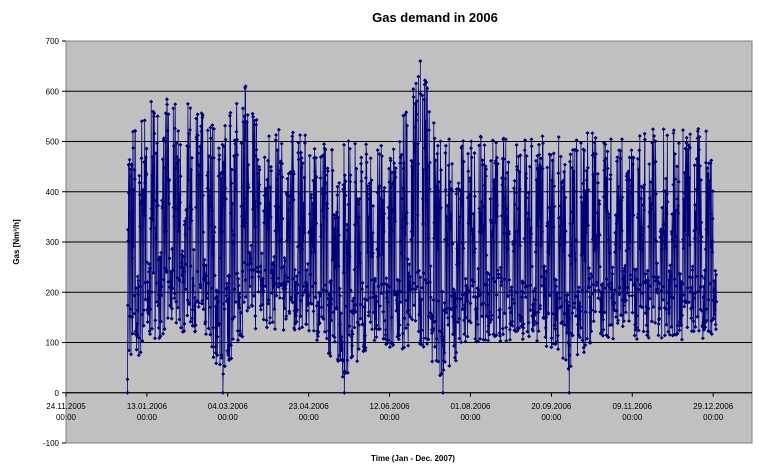 The width and height of the screenshot is (759, 471). Describe the element at coordinates (66, 406) in the screenshot. I see `x-tick-label: 24.11.2005` at that location.